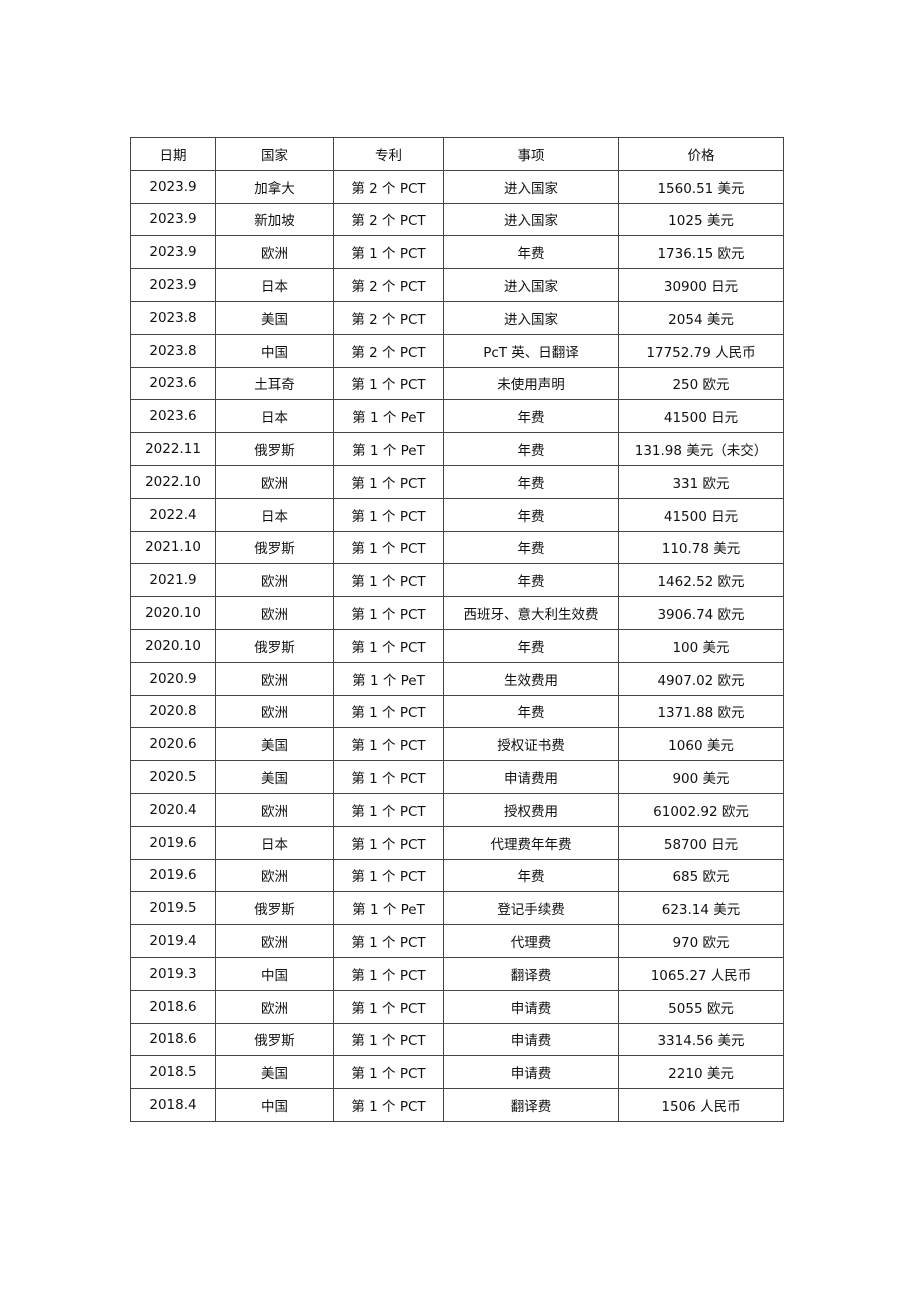 The image size is (920, 1301). Describe the element at coordinates (701, 1072) in the screenshot. I see `cell-price: 2210 美元` at that location.